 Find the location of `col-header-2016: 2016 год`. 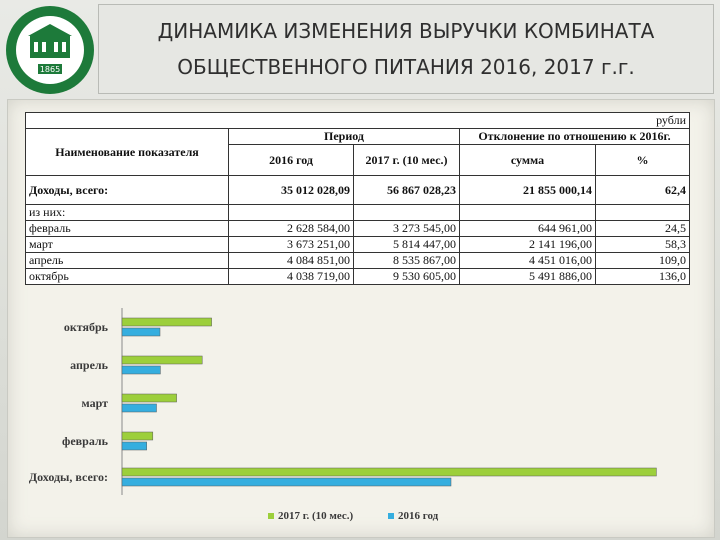

col-header-2016: 2016 год is located at coordinates (291, 160).